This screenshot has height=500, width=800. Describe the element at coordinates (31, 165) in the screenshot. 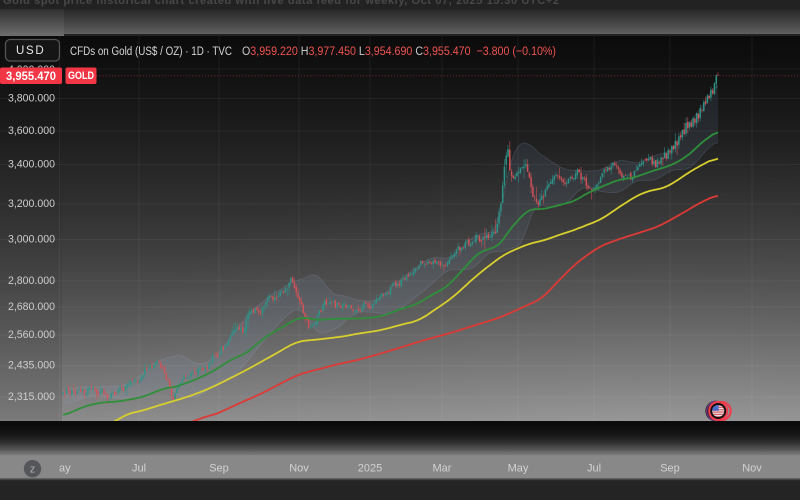

I see `svg-text: 3,400.000` at that location.